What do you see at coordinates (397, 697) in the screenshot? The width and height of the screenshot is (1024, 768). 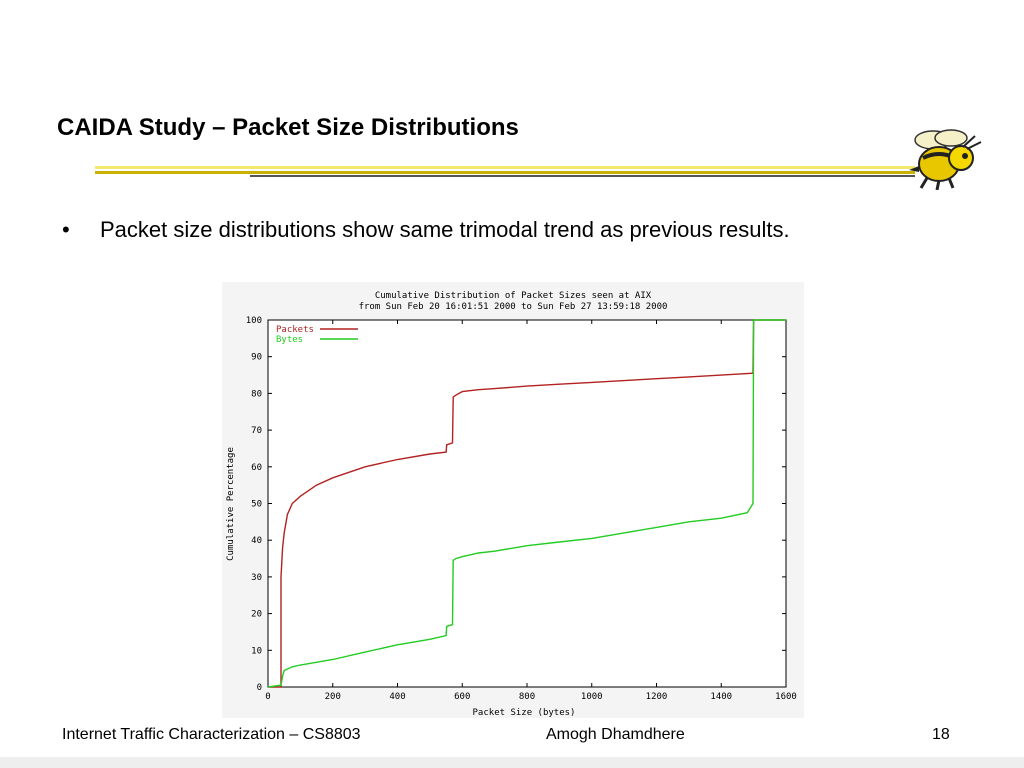 I see `x-tick-label: 400` at bounding box center [397, 697].